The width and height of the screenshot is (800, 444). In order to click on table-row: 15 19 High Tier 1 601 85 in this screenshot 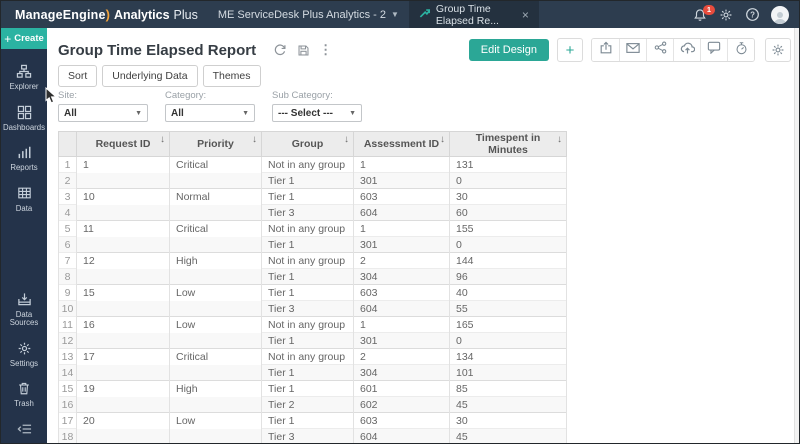, I will do `click(312, 388)`.